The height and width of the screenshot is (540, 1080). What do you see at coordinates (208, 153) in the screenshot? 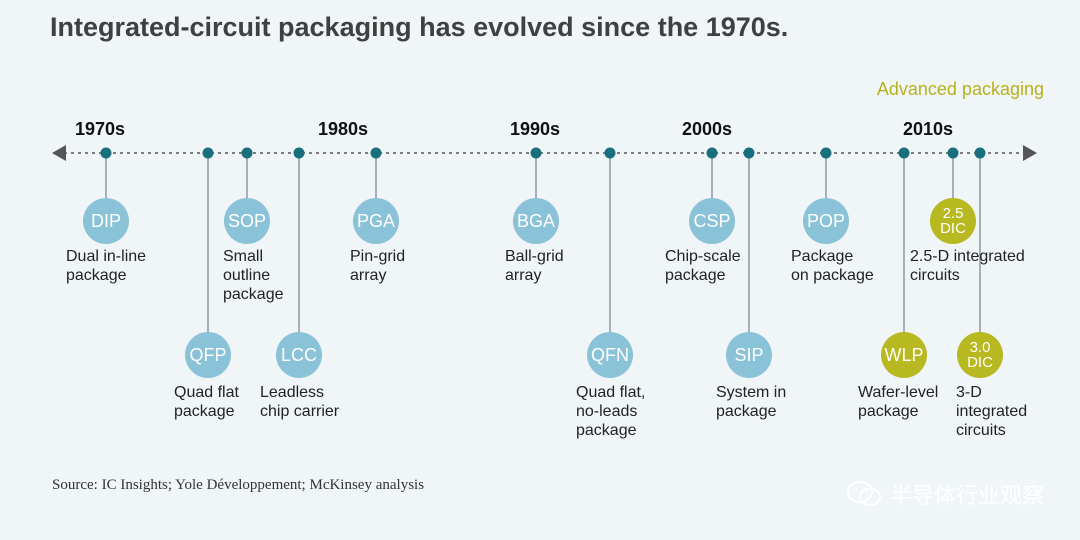
I see `timeline-dot-qfp` at bounding box center [208, 153].